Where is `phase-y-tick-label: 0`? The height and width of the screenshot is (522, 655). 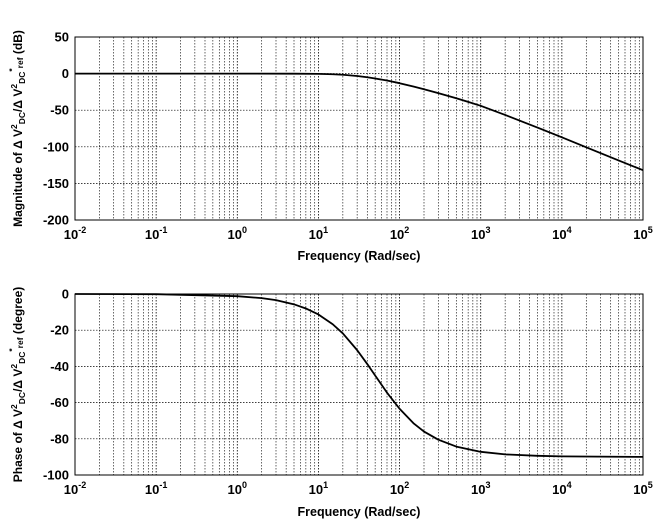
phase-y-tick-label: 0 is located at coordinates (65, 294).